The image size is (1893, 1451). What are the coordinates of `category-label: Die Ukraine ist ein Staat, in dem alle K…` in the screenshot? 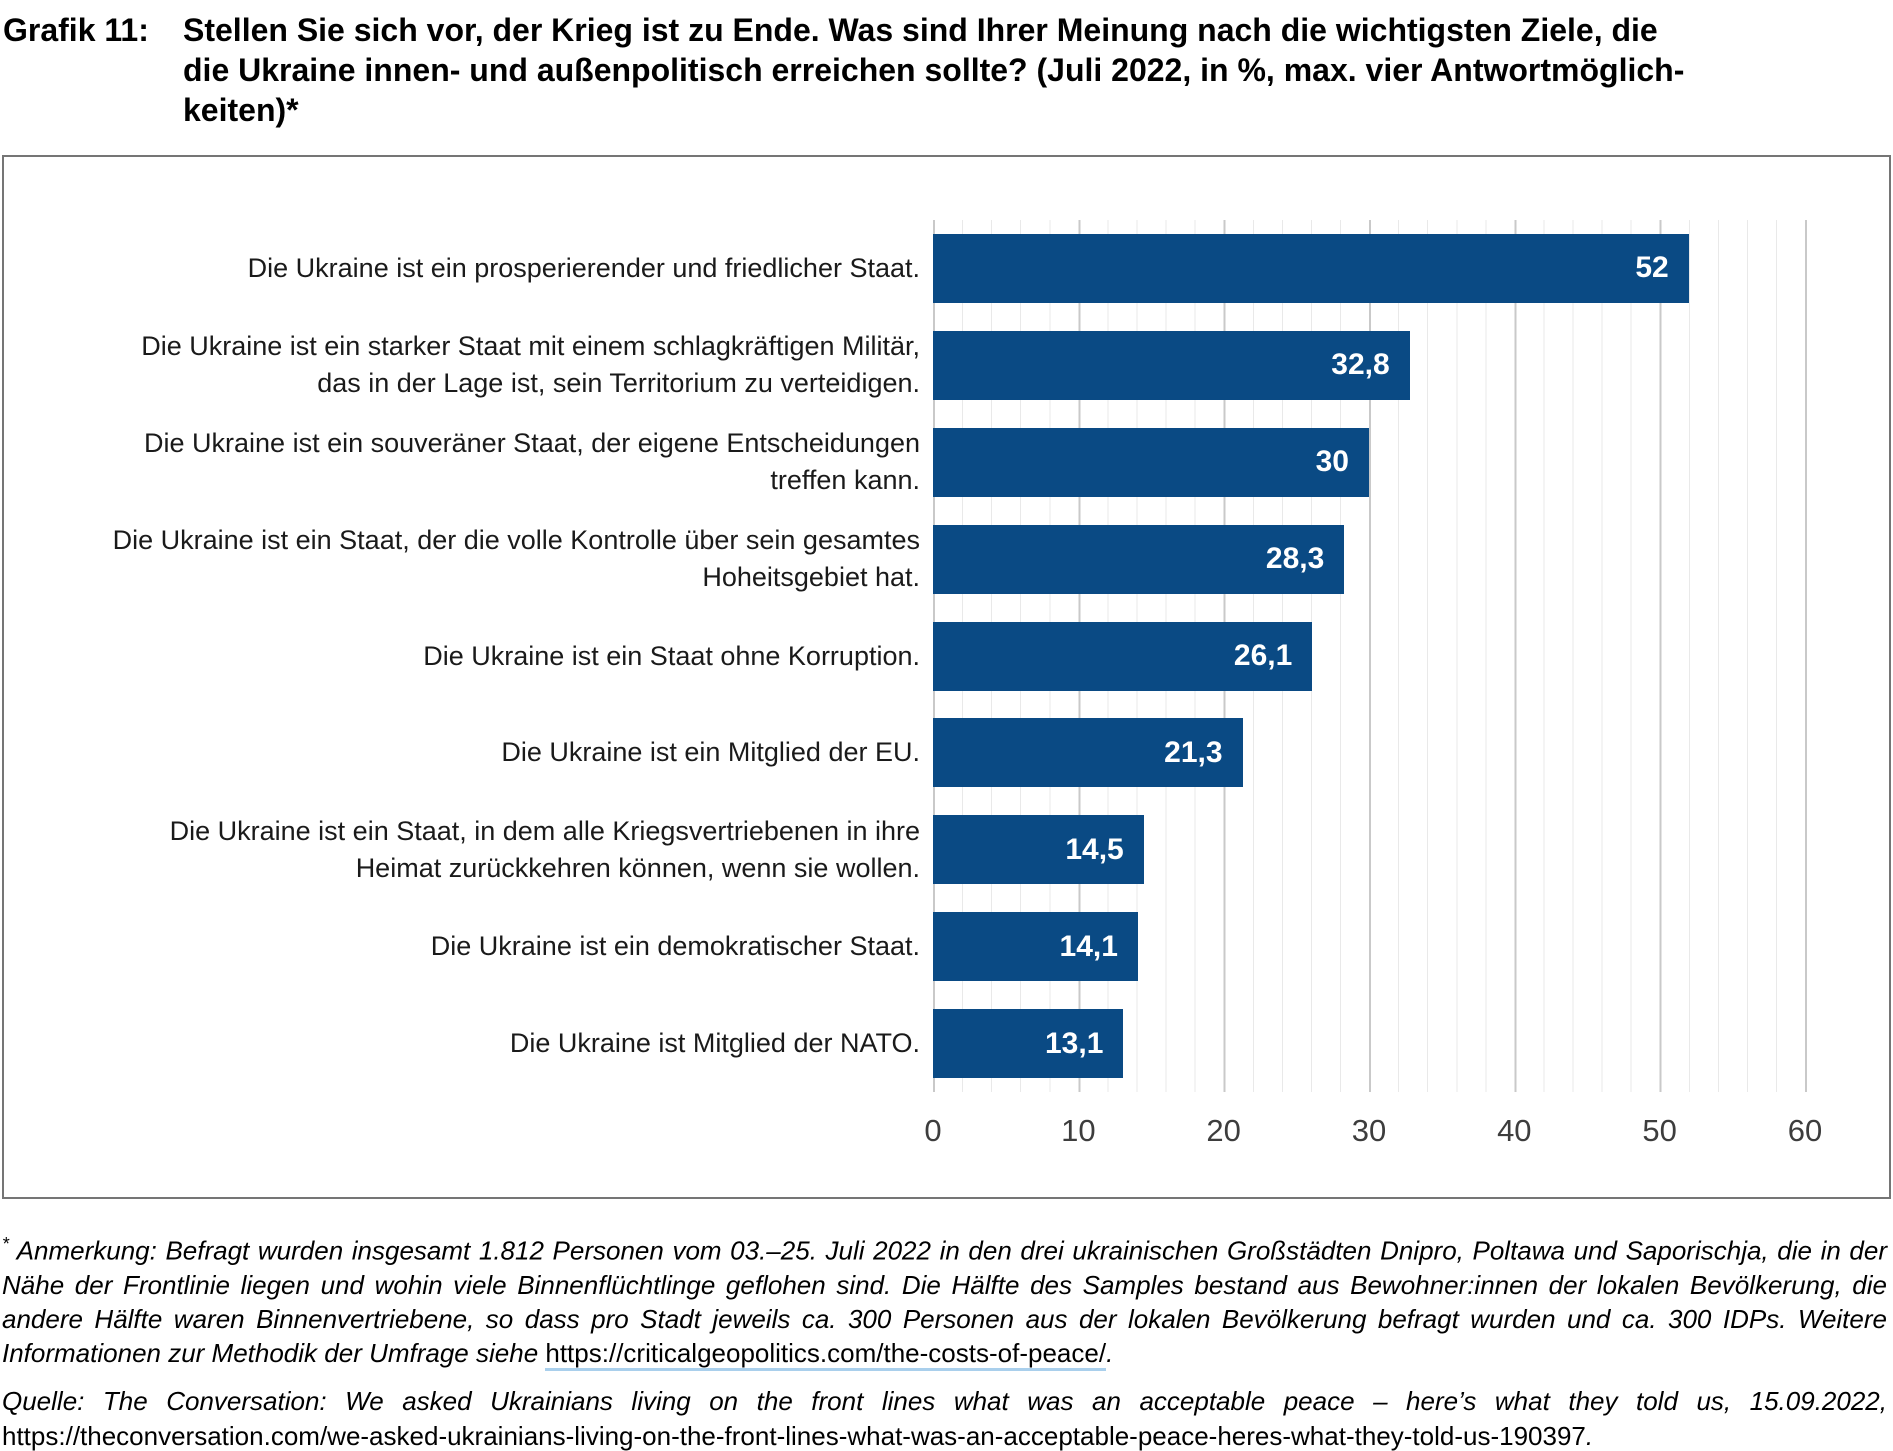 It's located at (544, 849).